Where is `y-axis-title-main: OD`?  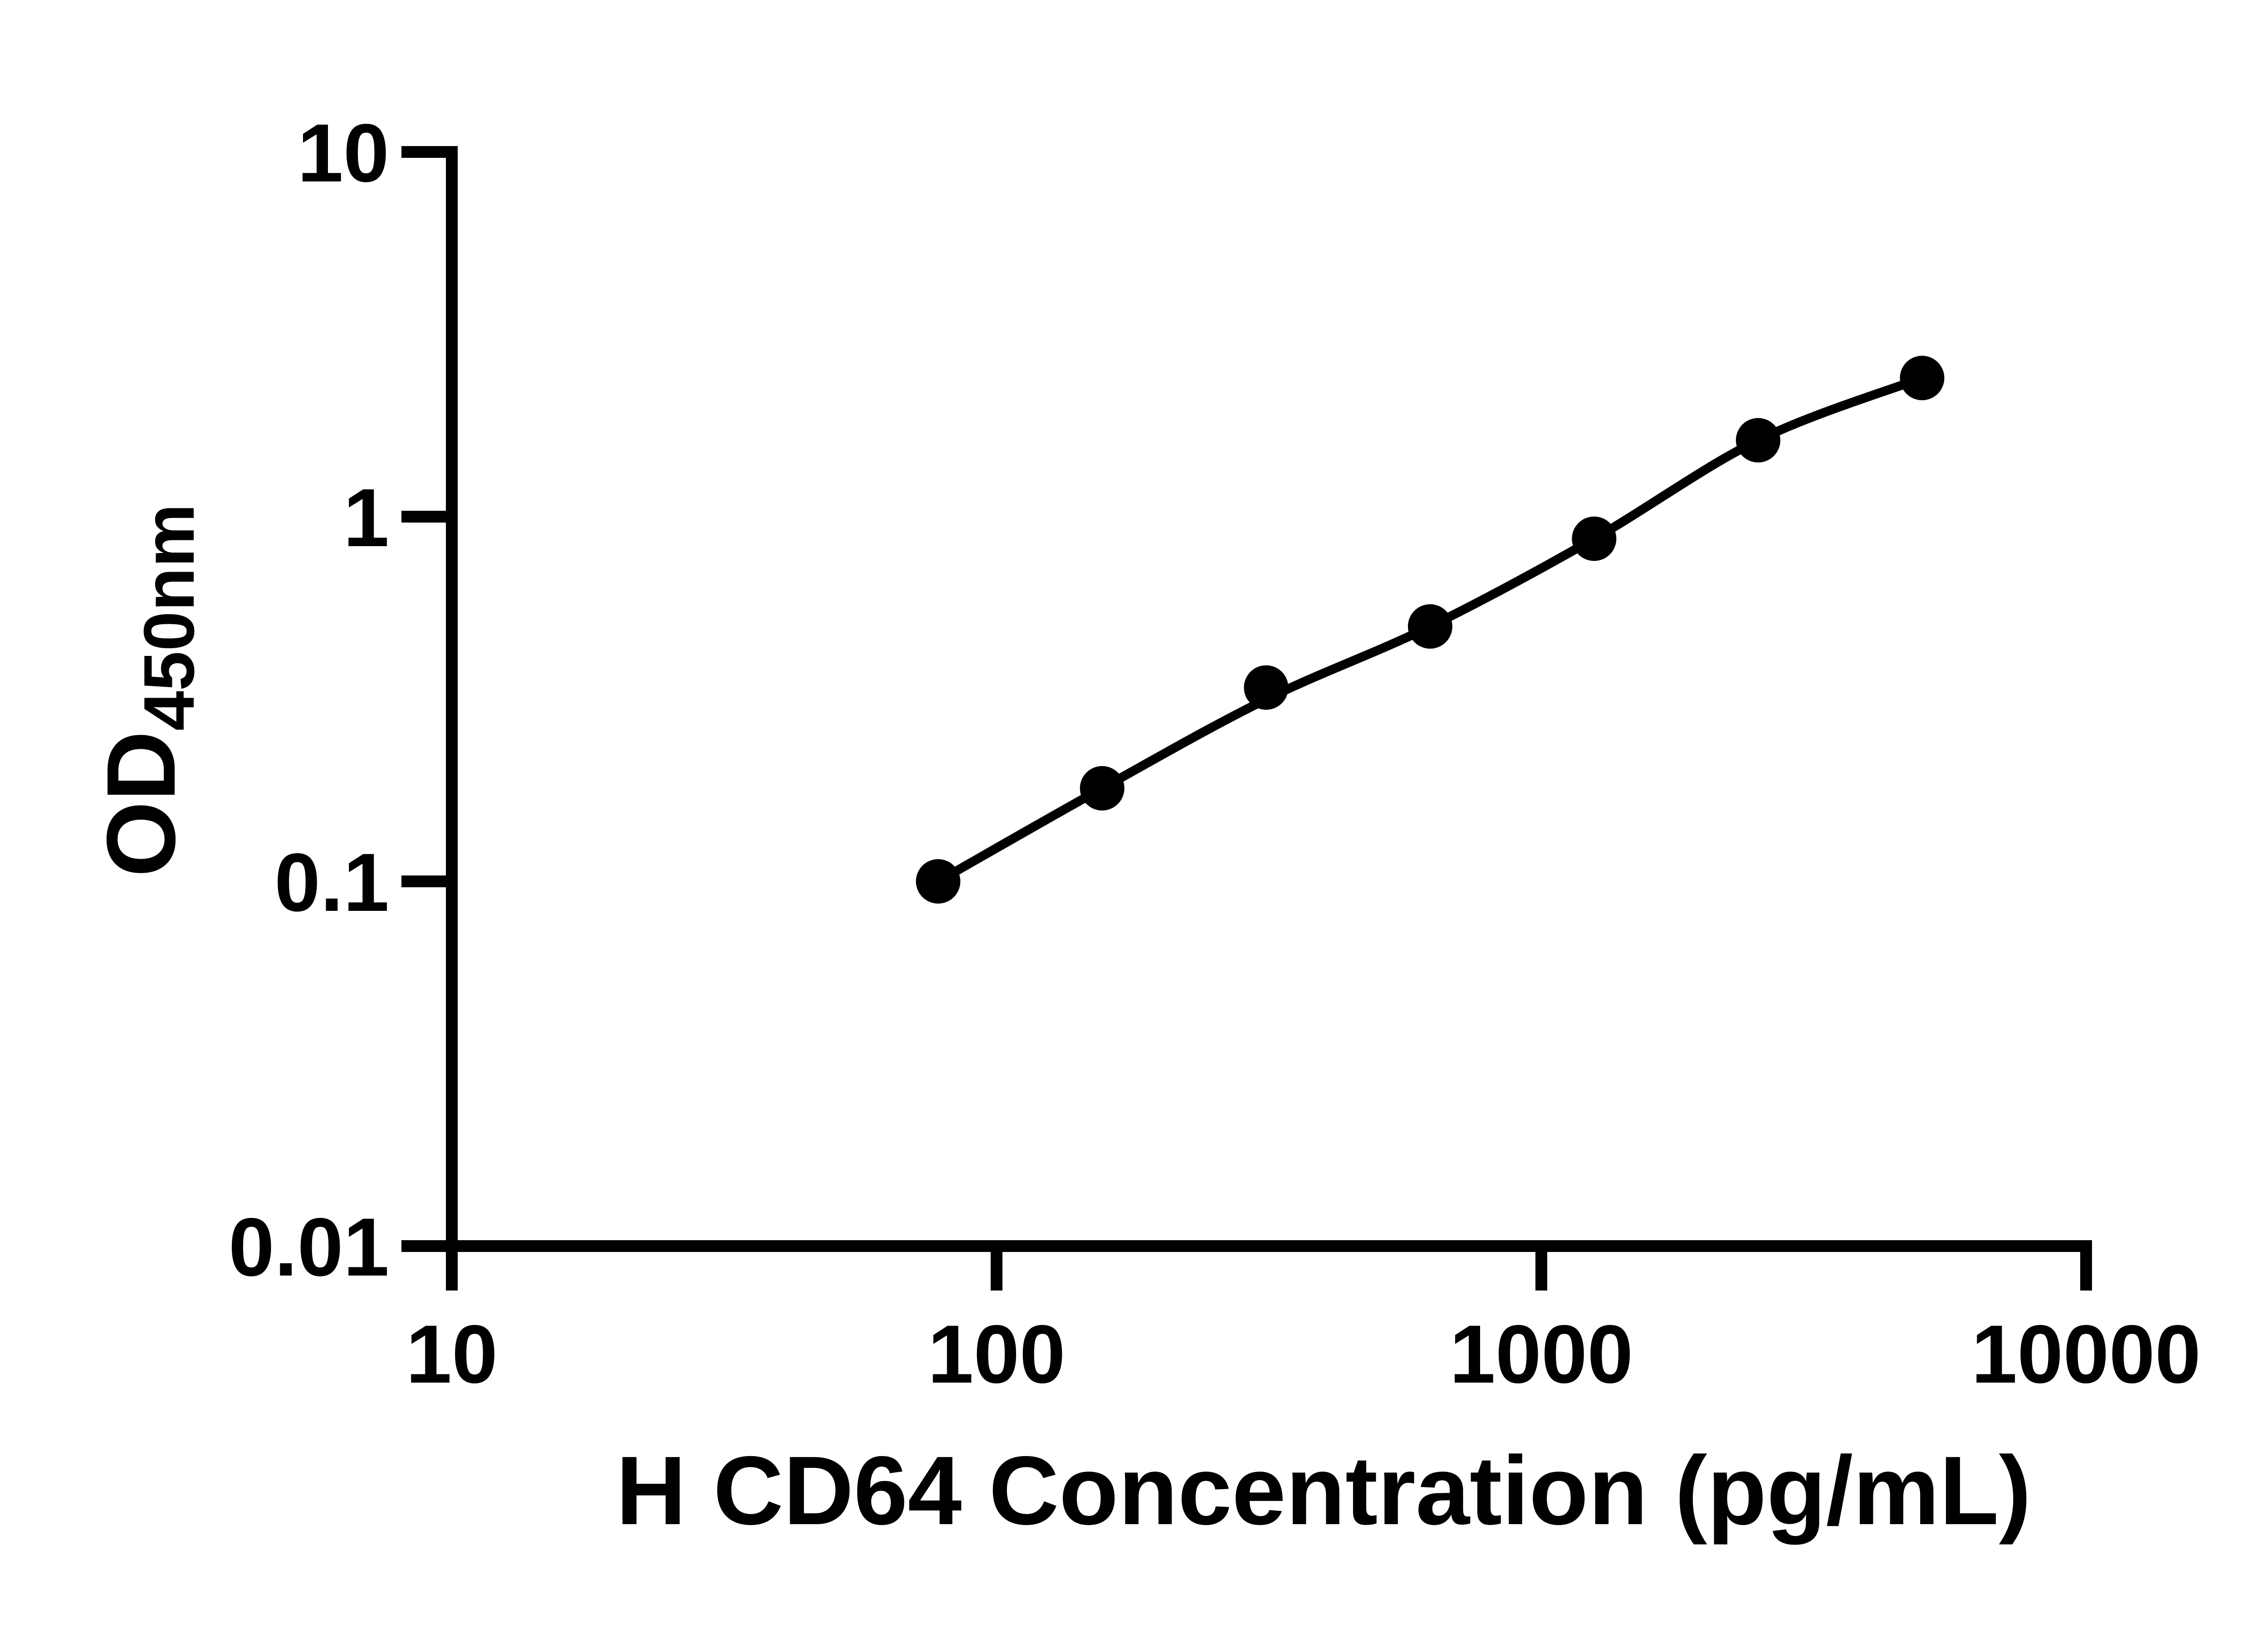
y-axis-title-main: OD is located at coordinates (141, 804).